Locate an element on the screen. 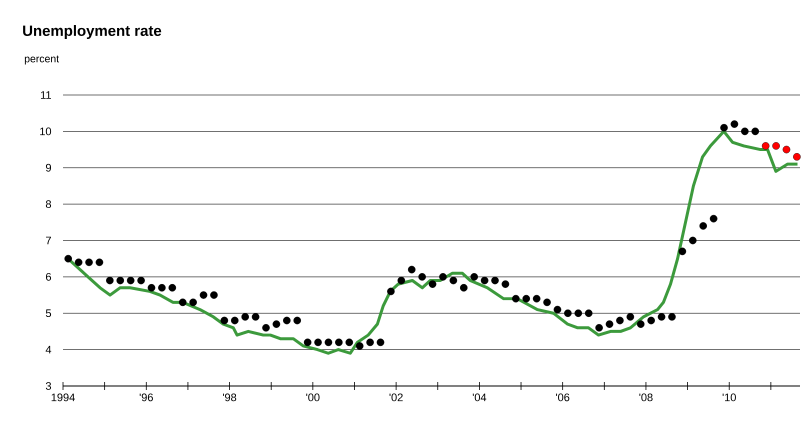 This screenshot has width=812, height=435. y-tick-label: 9 is located at coordinates (49, 168).